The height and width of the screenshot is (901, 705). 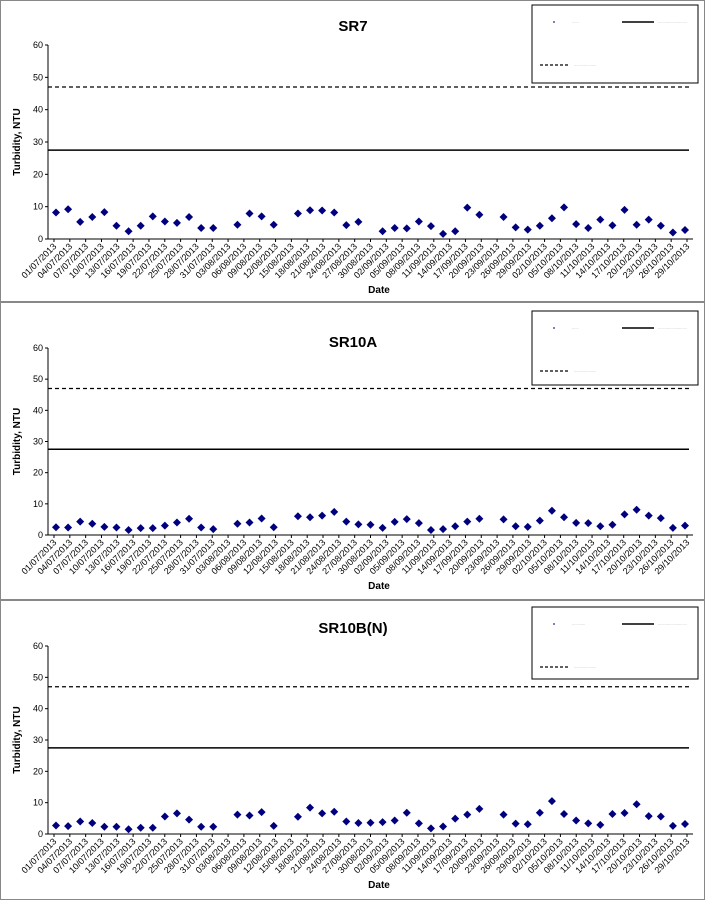 I want to click on y-tick-label: 40, so click(x=38, y=110).